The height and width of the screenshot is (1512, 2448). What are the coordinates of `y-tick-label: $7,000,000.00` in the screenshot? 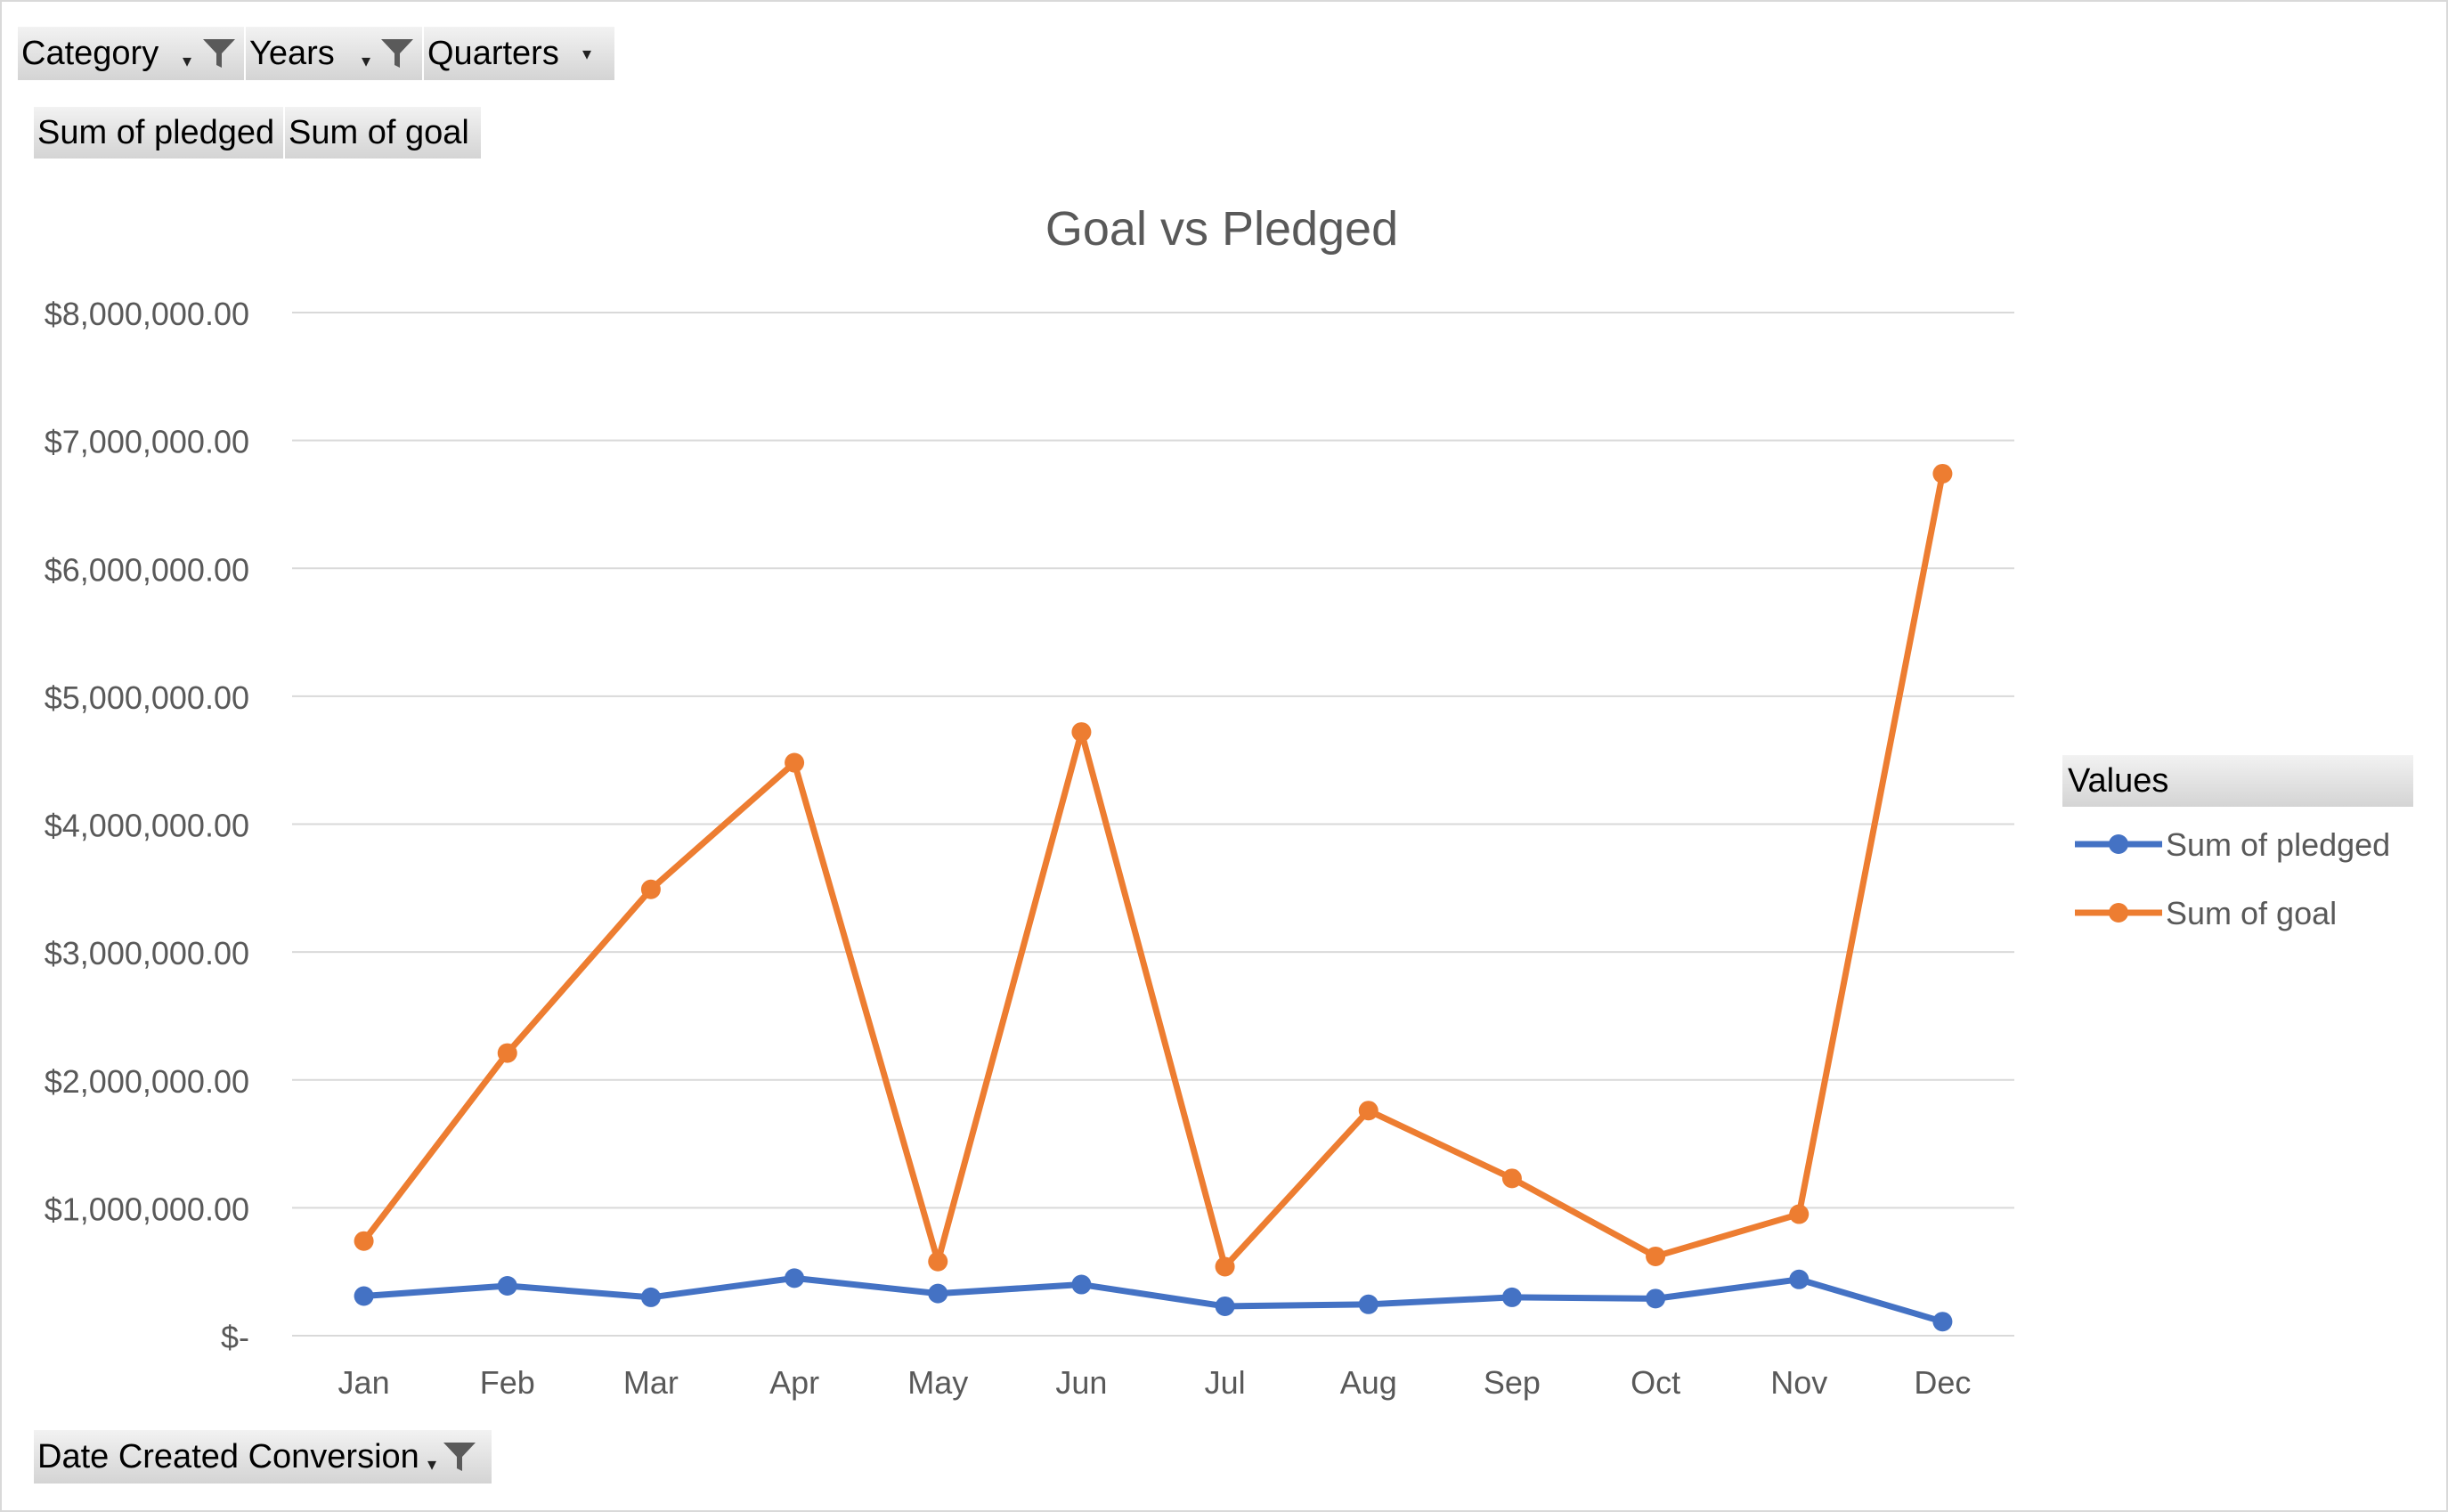 It's located at (147, 442).